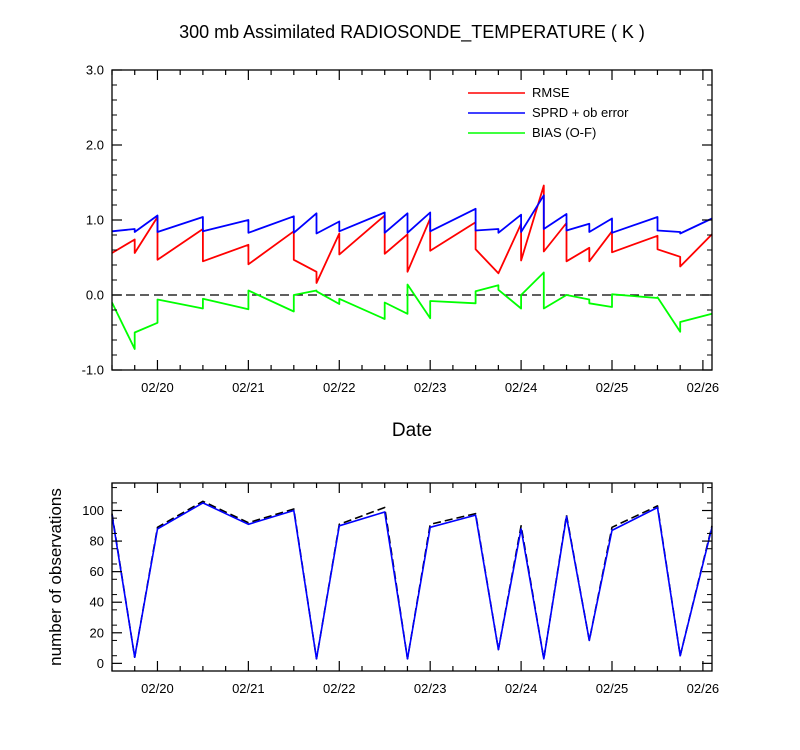 Image resolution: width=800 pixels, height=750 pixels. What do you see at coordinates (157, 688) in the screenshot?
I see `bottom-x-tick-label-0: 02/20` at bounding box center [157, 688].